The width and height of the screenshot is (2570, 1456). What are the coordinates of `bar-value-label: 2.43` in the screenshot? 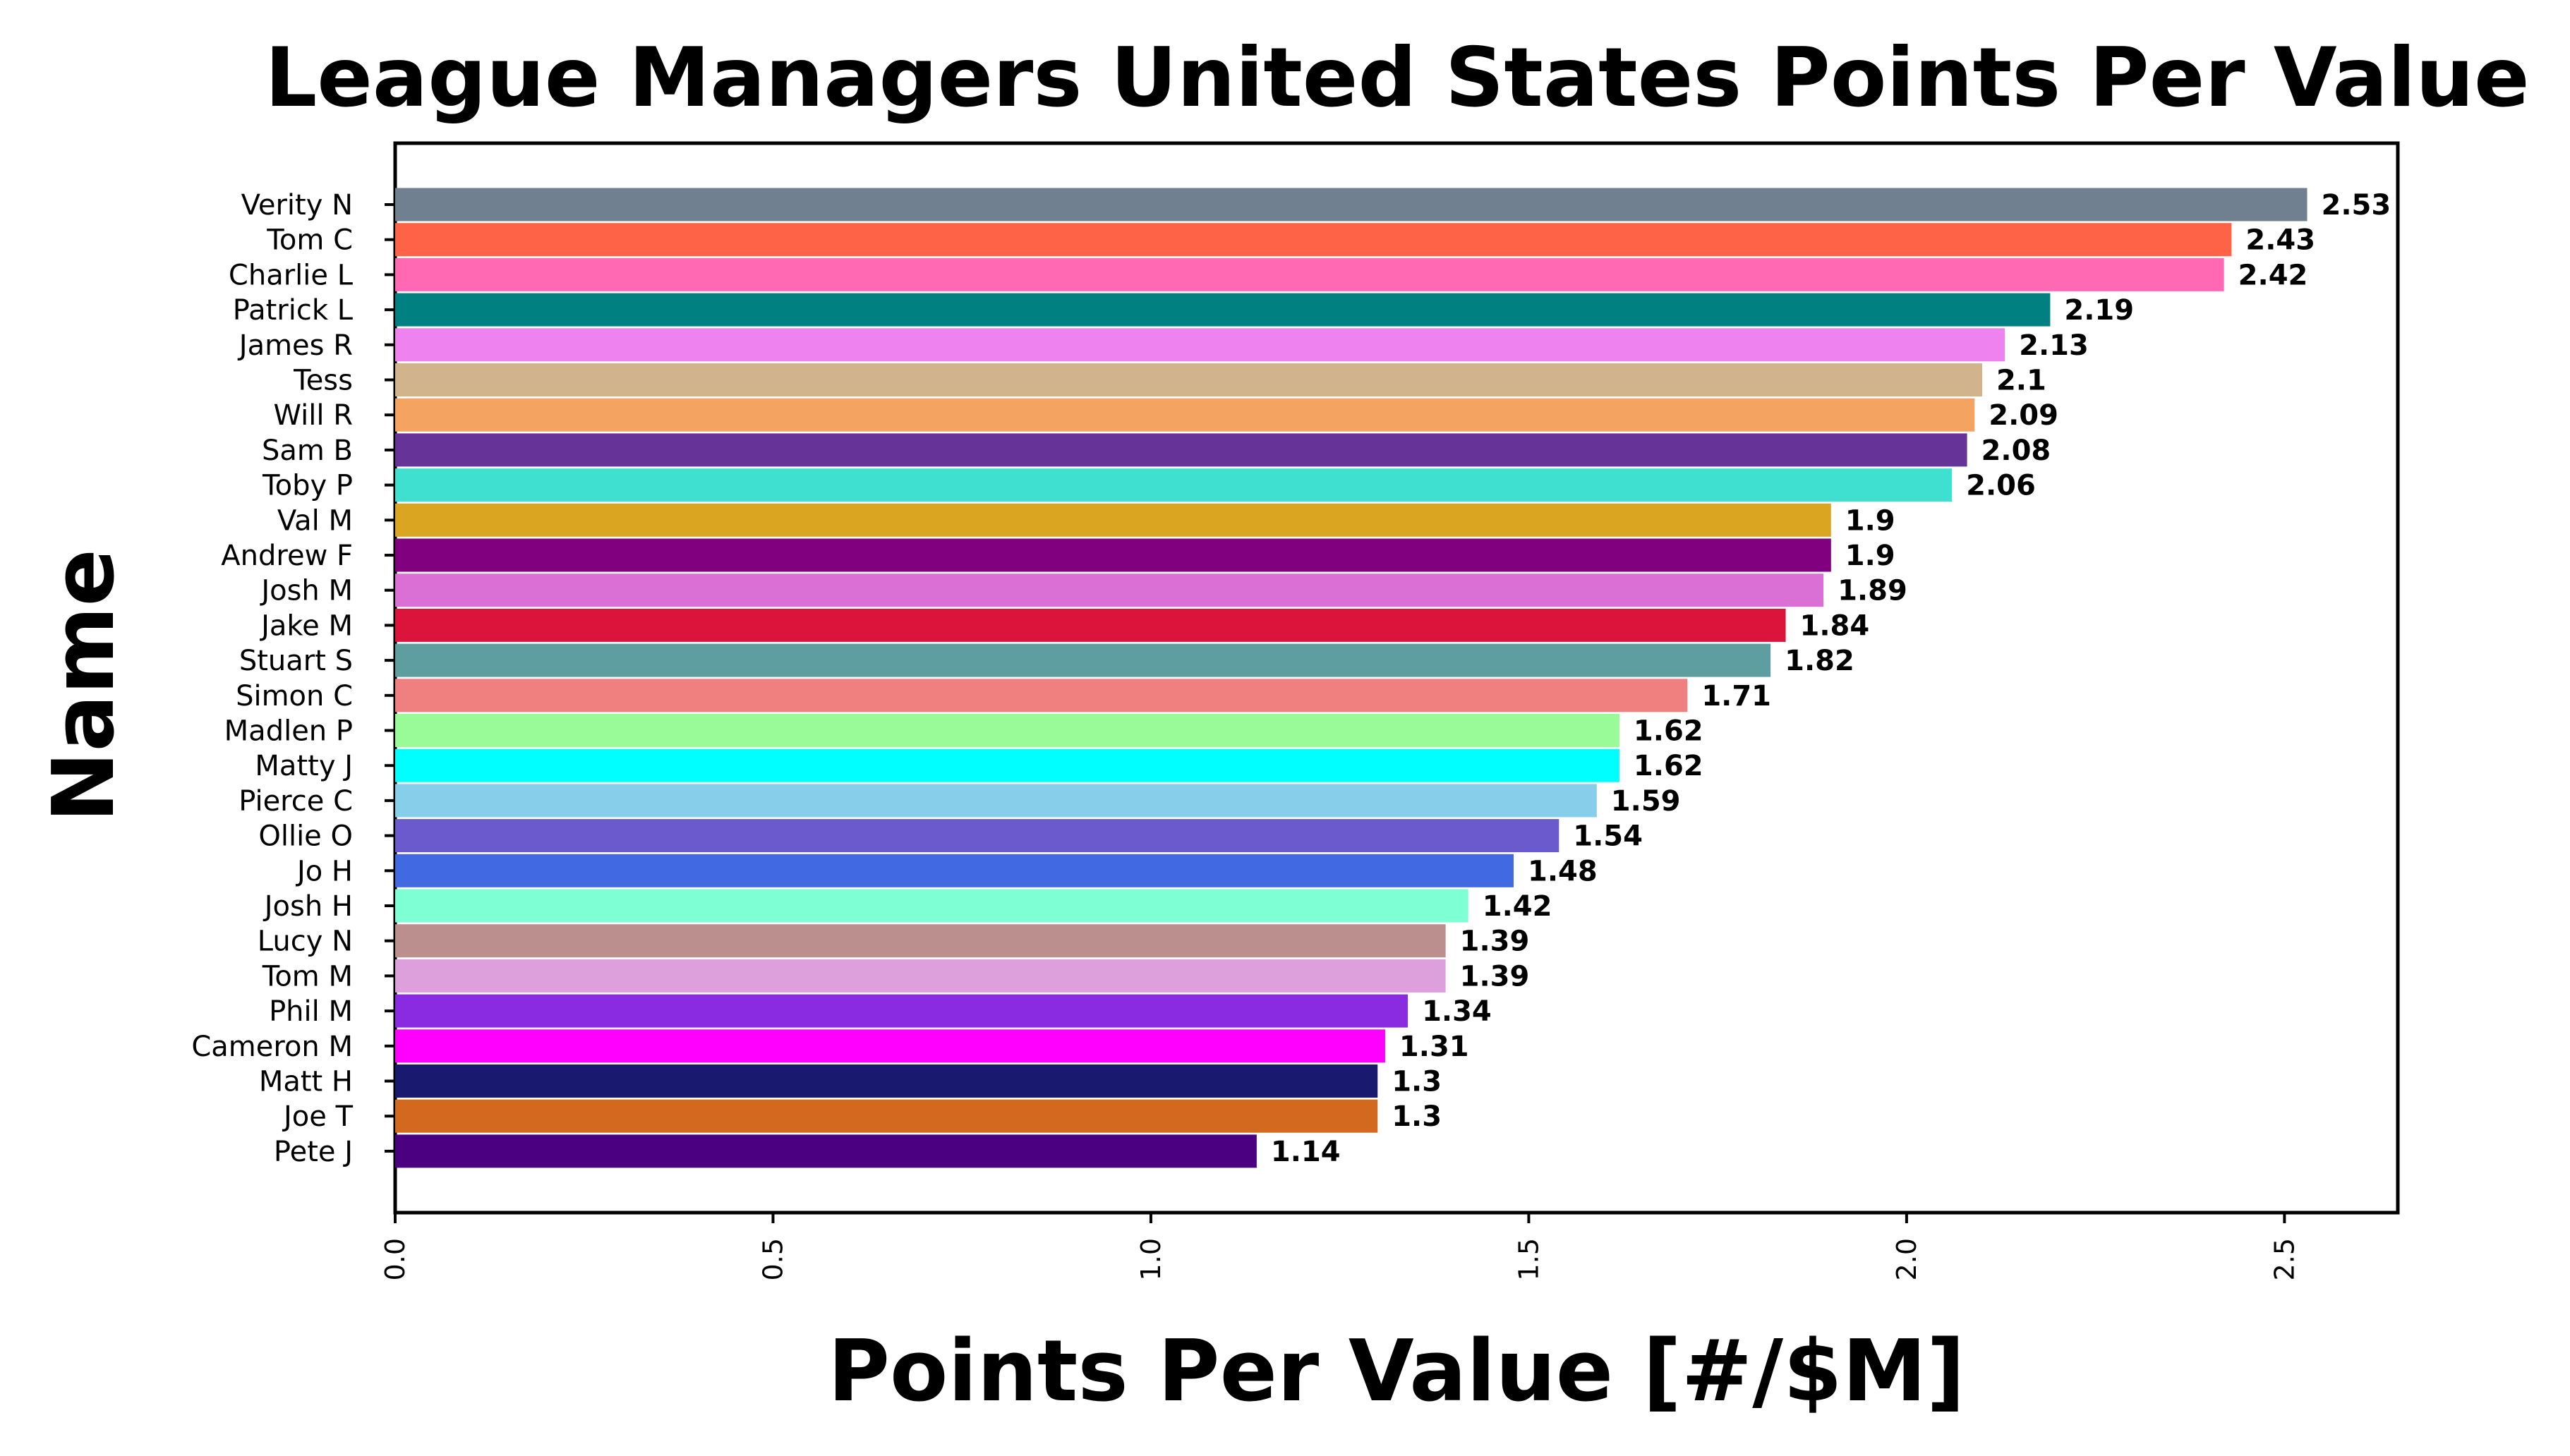 It's located at (2280, 241).